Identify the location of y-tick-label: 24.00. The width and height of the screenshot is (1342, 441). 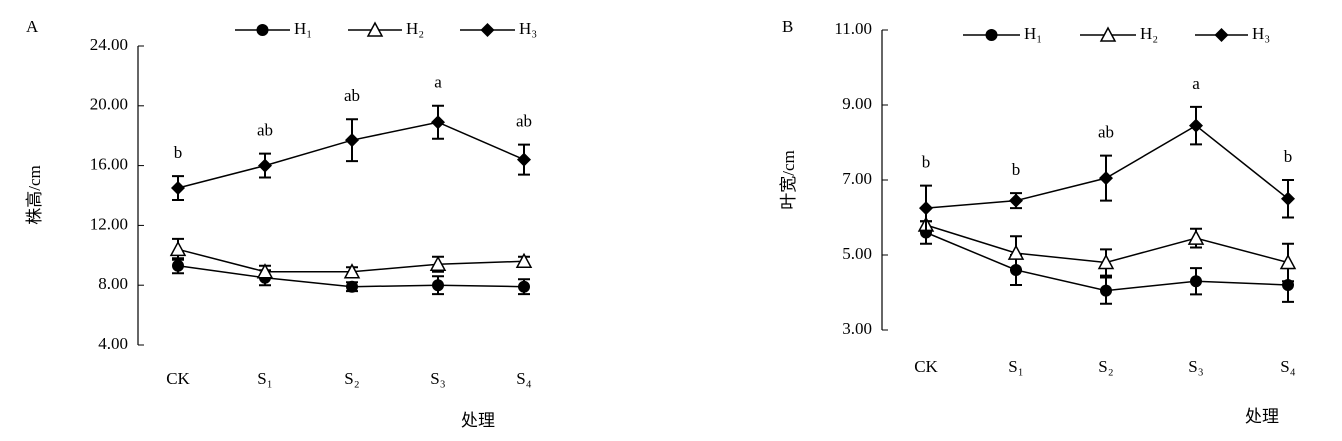
(109, 44).